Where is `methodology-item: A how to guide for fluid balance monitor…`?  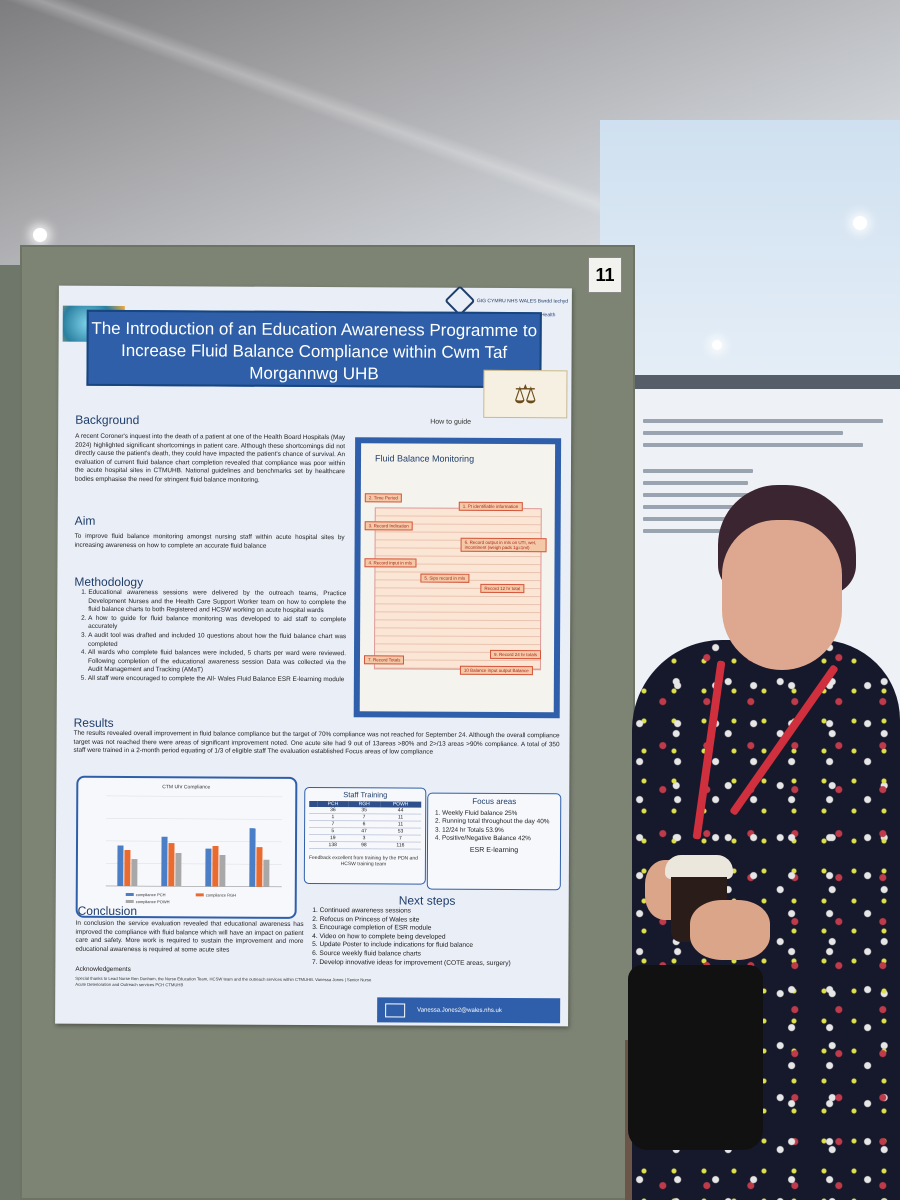
methodology-item: A how to guide for fluid balance monitor… is located at coordinates (217, 624).